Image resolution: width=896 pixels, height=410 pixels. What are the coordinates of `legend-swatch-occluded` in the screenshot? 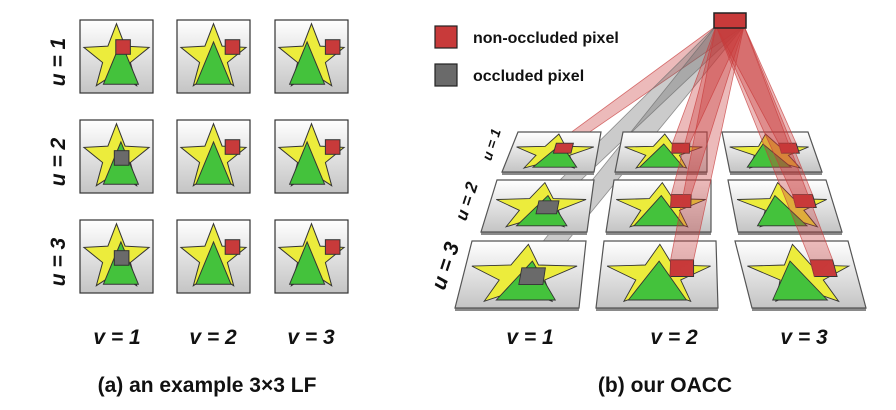 It's located at (446, 75).